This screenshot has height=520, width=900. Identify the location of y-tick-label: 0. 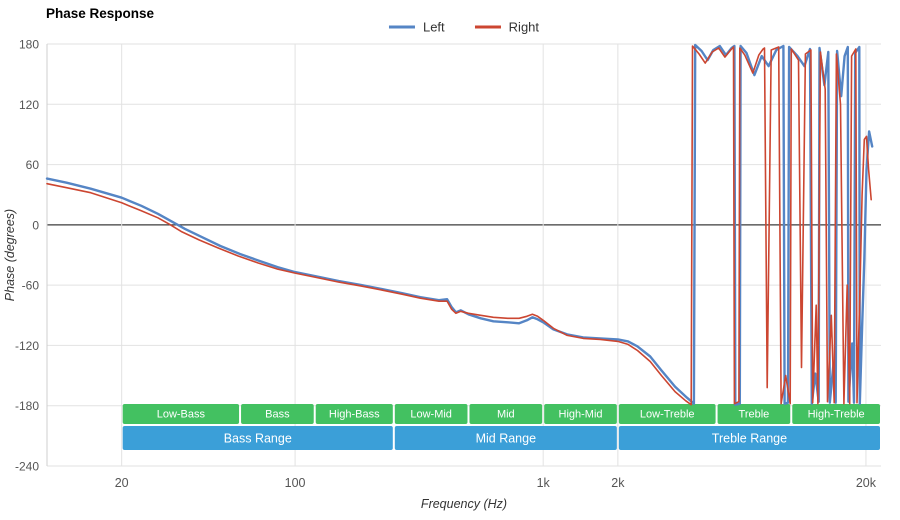
(35, 225).